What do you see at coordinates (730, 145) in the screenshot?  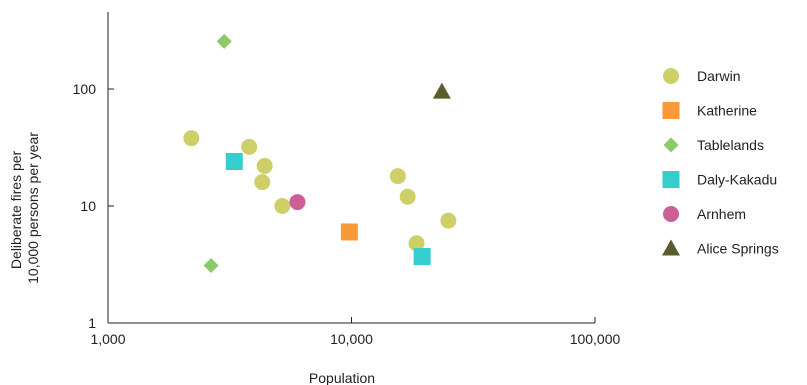 I see `legend-label-tablelands: Tablelands` at bounding box center [730, 145].